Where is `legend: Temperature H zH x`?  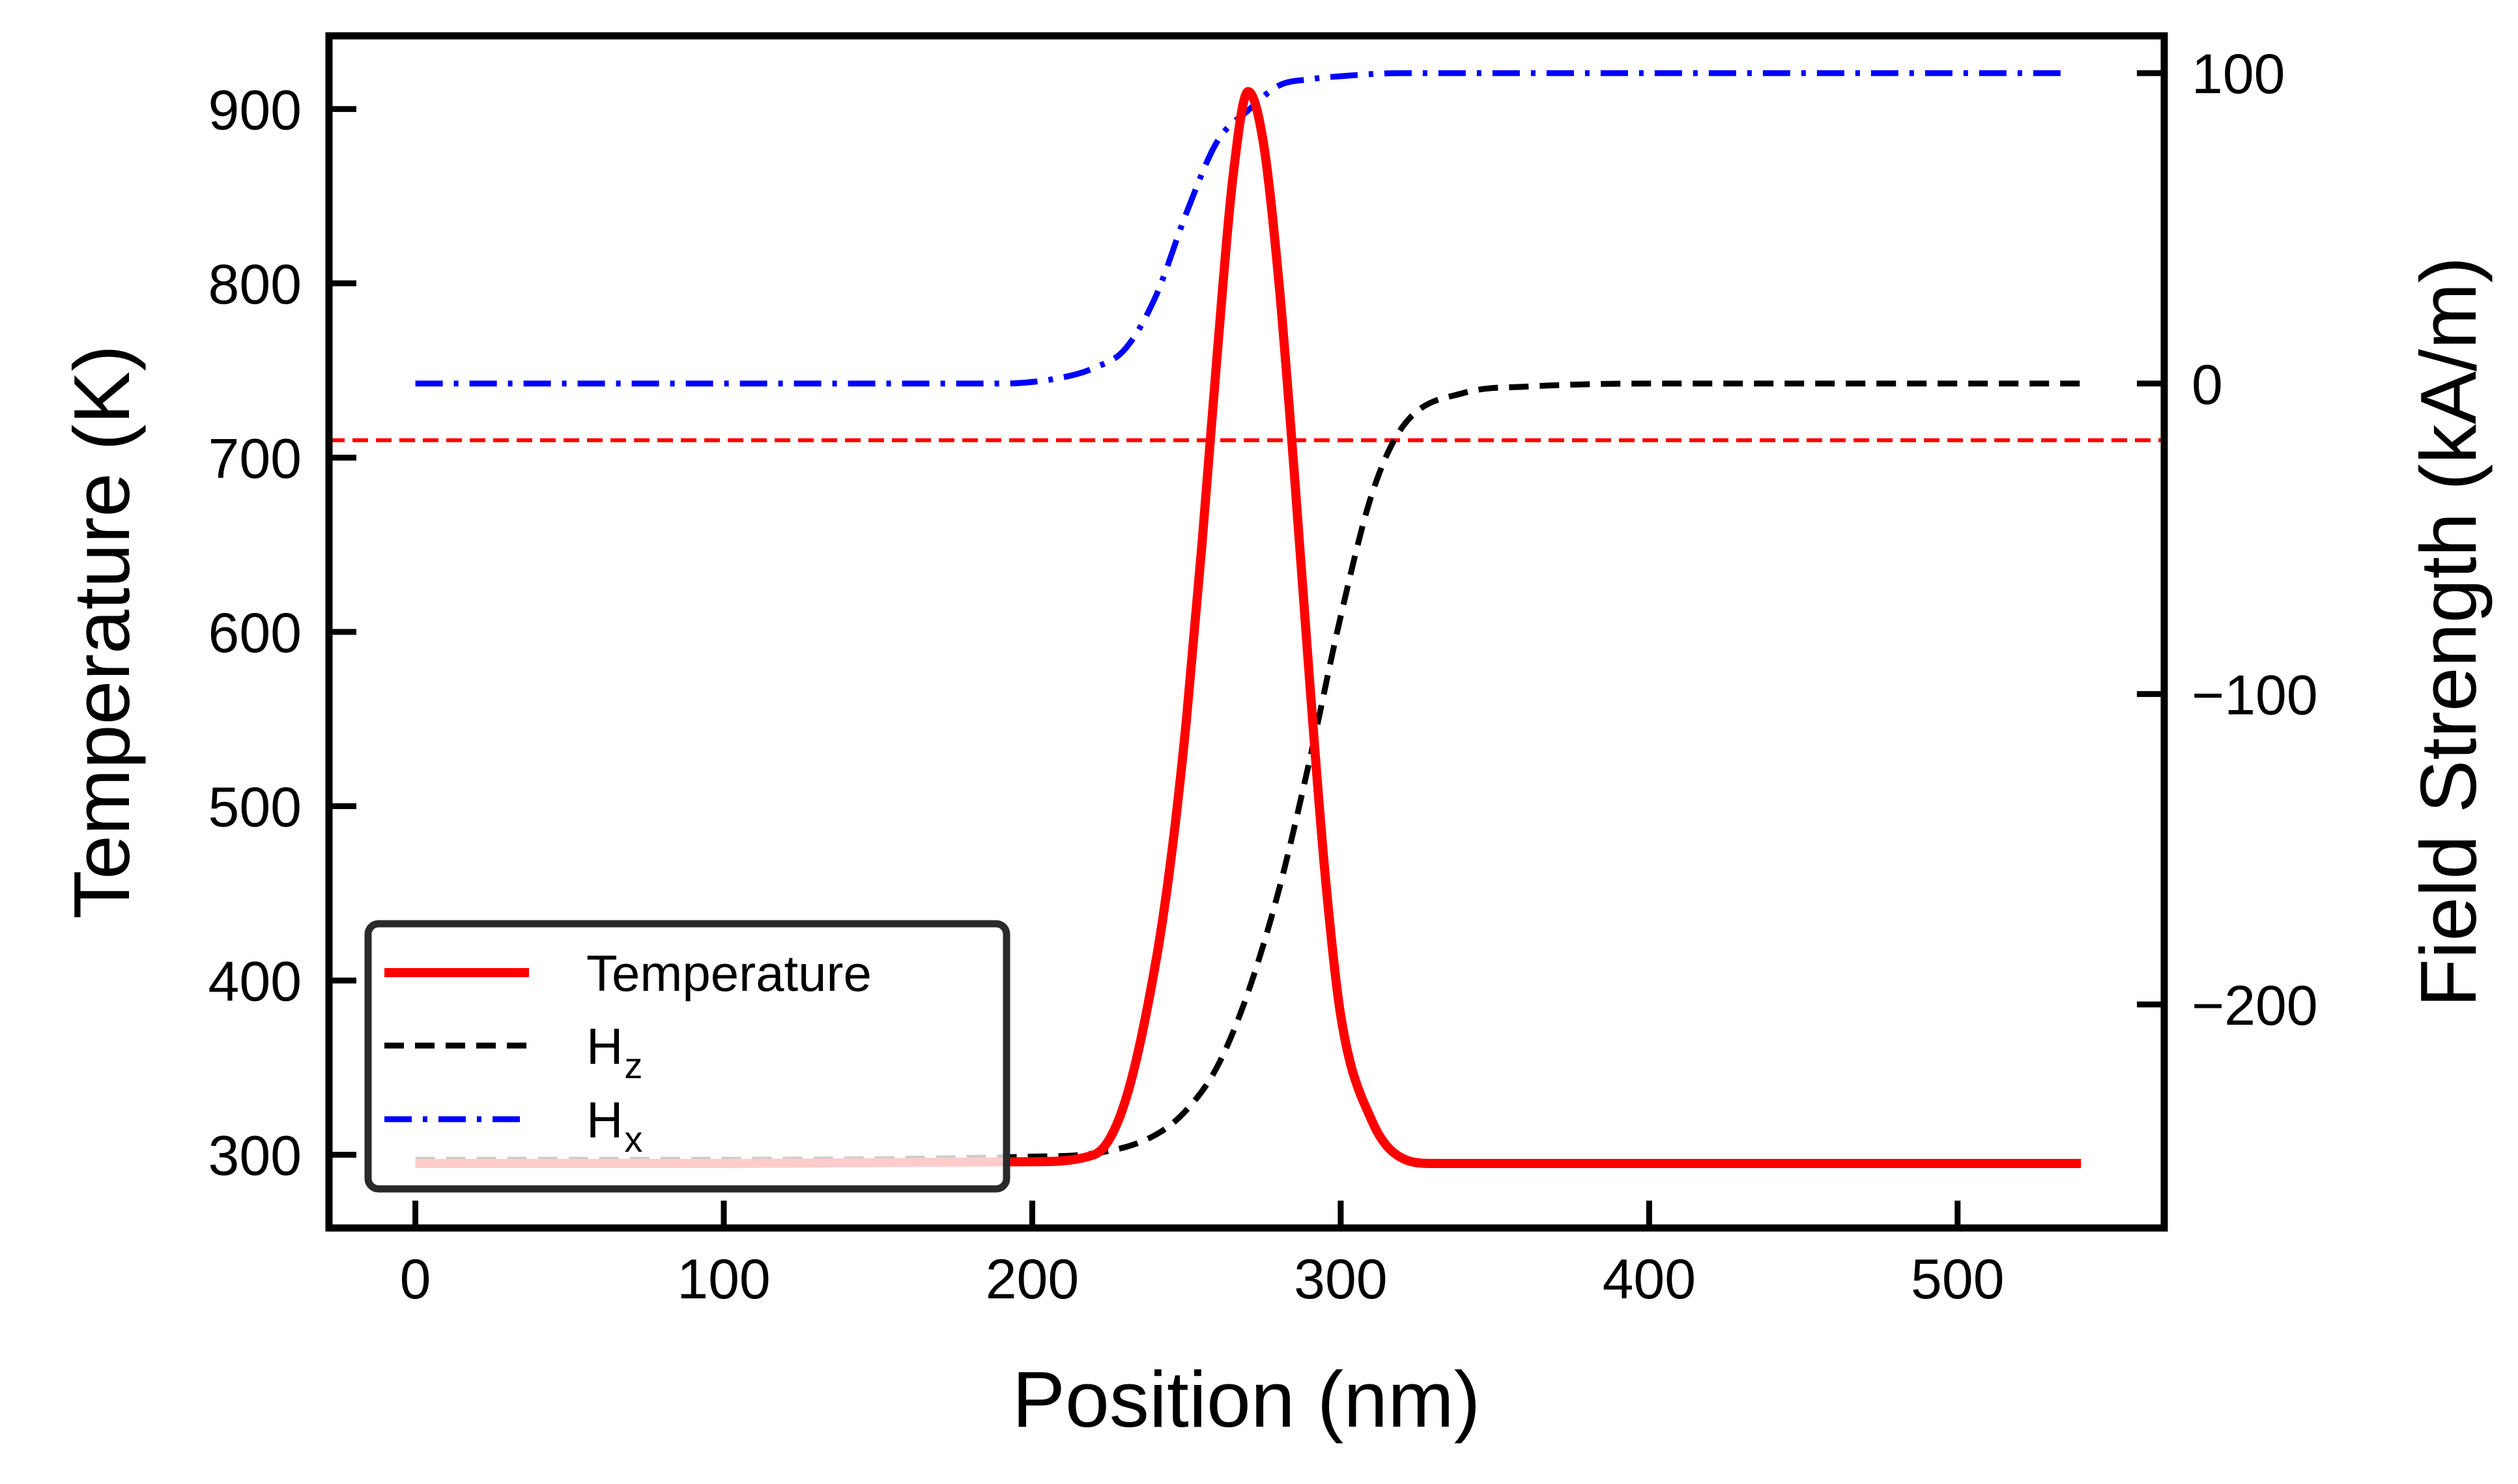
legend: Temperature H zH x is located at coordinates (687, 1057).